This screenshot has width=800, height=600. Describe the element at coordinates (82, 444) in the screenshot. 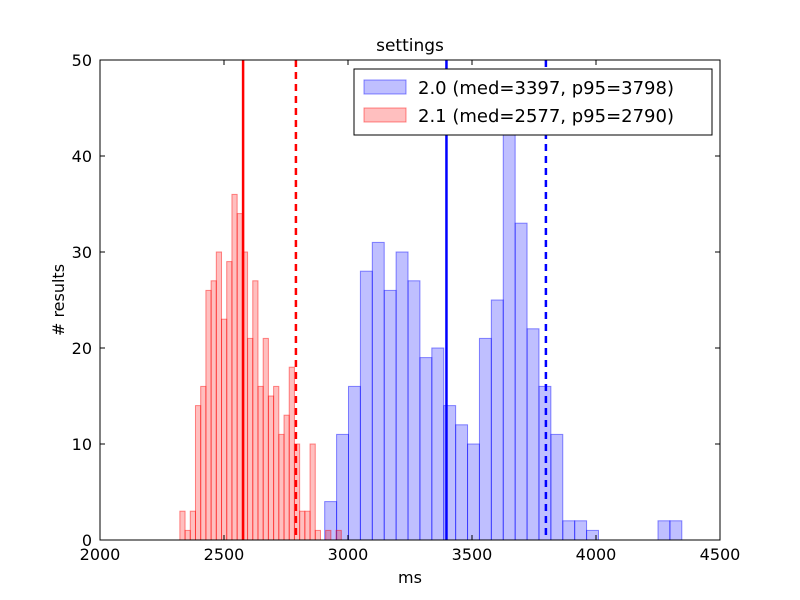

I see `y-tick-label: 10` at that location.